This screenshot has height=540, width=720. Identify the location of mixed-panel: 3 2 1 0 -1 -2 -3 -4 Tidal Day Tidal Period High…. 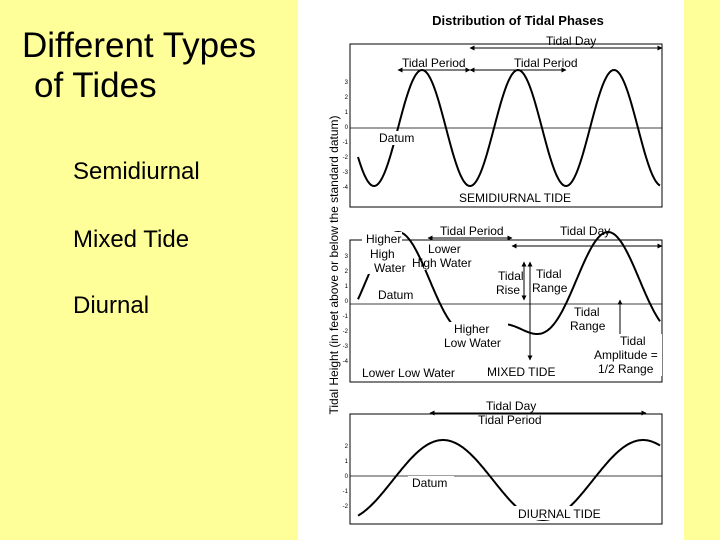
(503, 303).